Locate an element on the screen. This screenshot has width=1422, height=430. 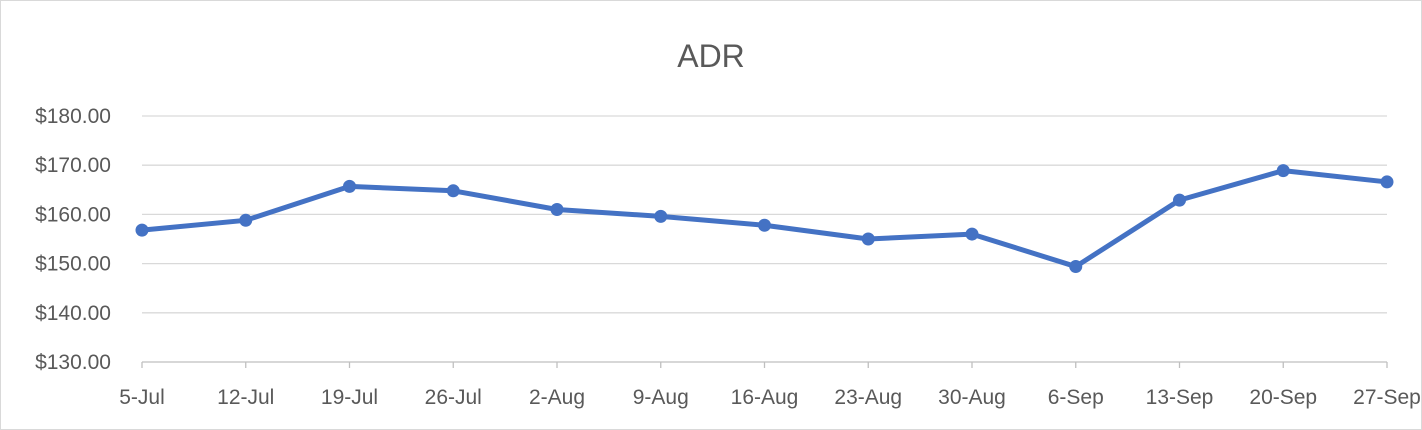
x-tick-label: 9-Aug is located at coordinates (661, 397).